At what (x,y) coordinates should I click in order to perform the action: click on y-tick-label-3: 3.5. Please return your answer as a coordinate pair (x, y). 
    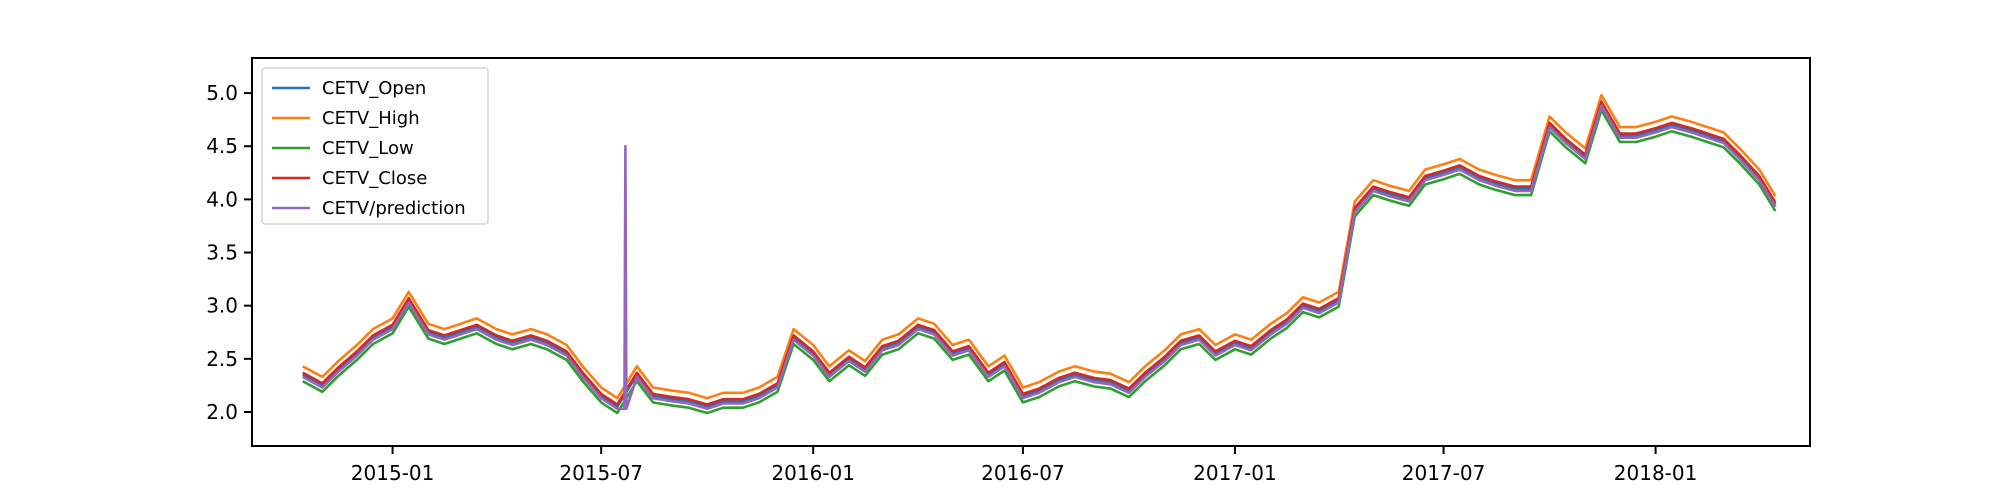
    Looking at the image, I should click on (222, 253).